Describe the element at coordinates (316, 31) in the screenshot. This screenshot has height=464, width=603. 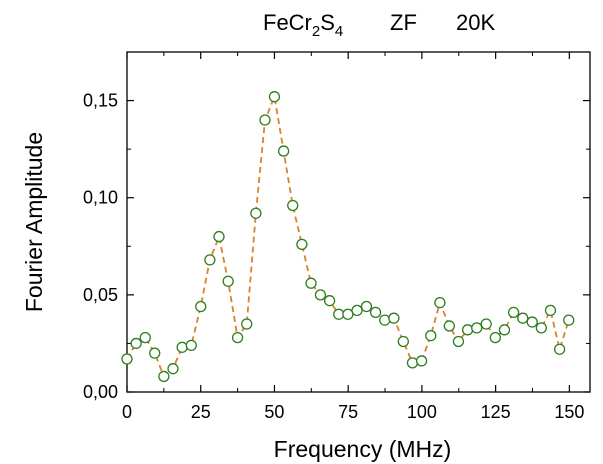
I see `title-compound-sub1: 2` at that location.